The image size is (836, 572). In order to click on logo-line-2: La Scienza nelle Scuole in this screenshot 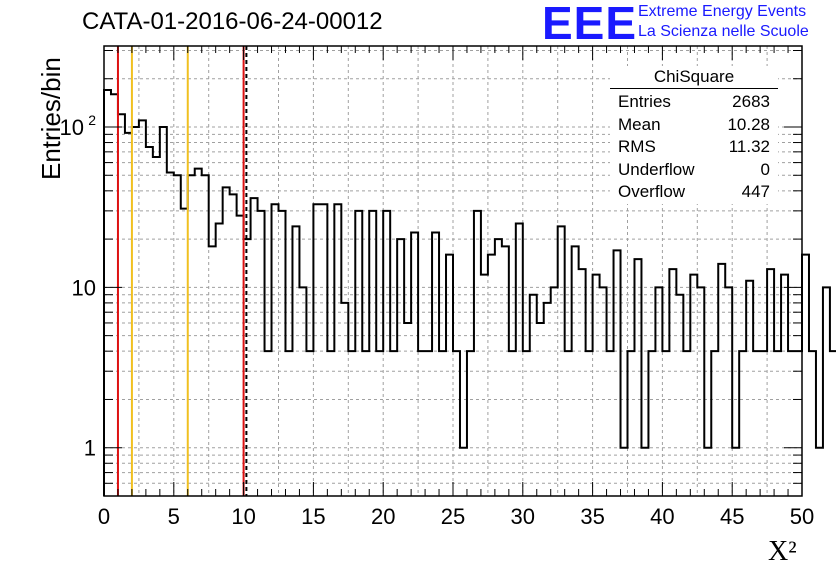, I will do `click(723, 31)`.